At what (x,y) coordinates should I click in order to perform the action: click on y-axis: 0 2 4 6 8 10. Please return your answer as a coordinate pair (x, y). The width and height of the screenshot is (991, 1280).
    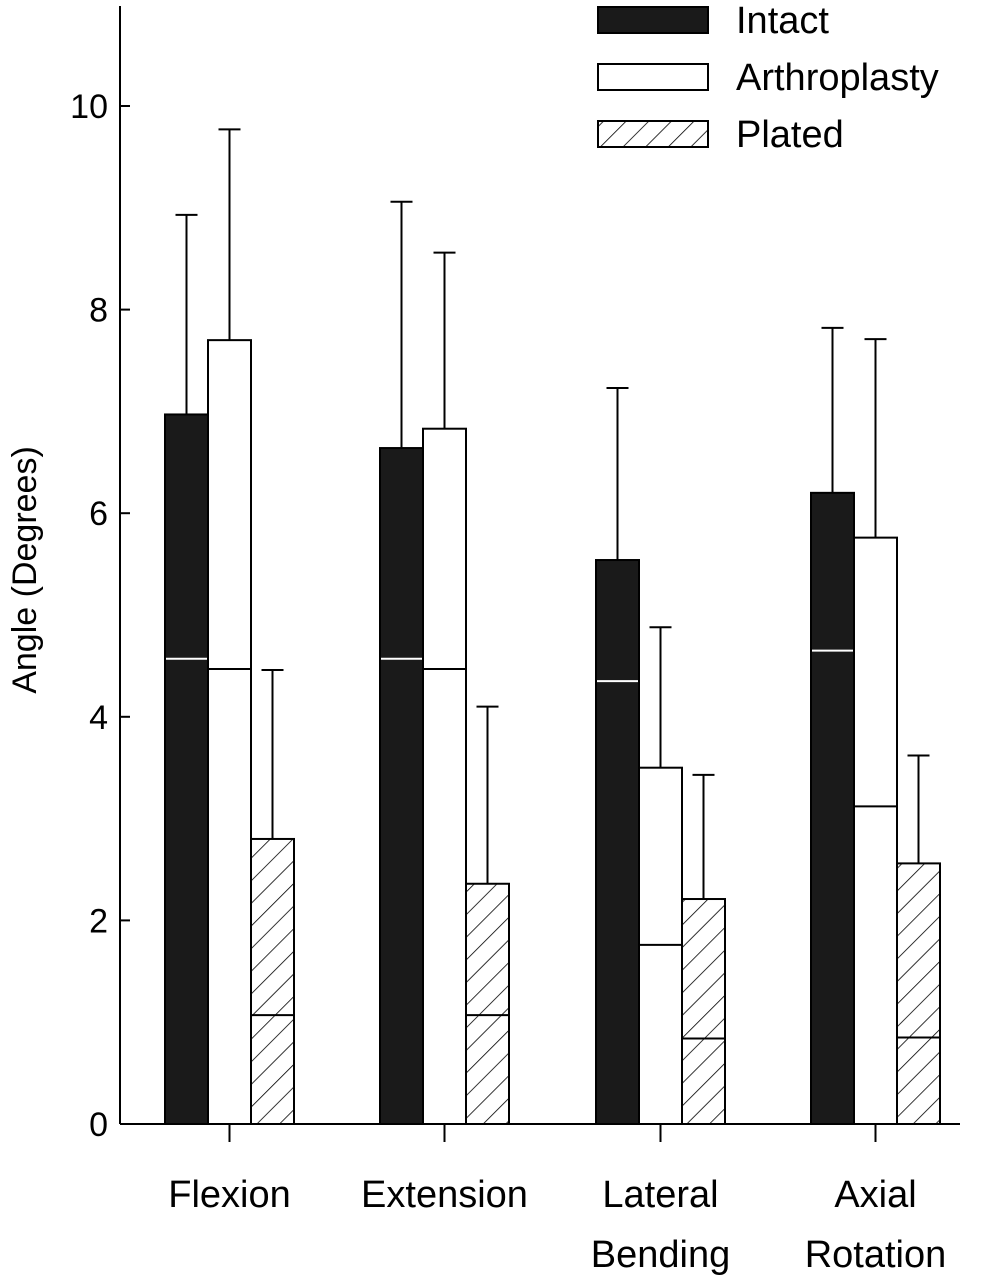
    Looking at the image, I should click on (100, 575).